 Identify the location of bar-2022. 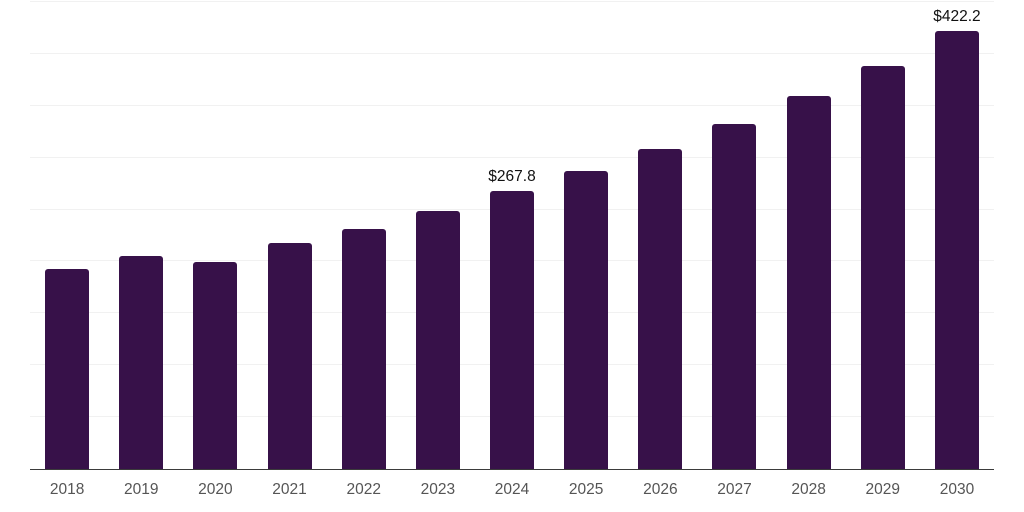
(363, 348).